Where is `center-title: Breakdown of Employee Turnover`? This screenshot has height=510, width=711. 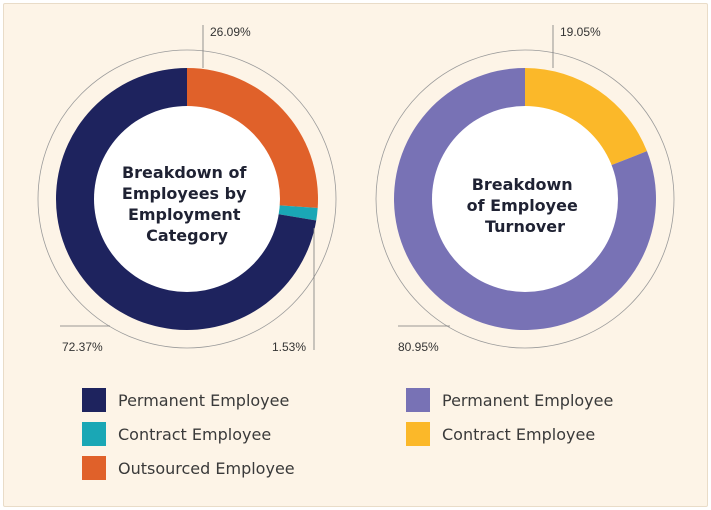 center-title: Breakdown of Employee Turnover is located at coordinates (525, 205).